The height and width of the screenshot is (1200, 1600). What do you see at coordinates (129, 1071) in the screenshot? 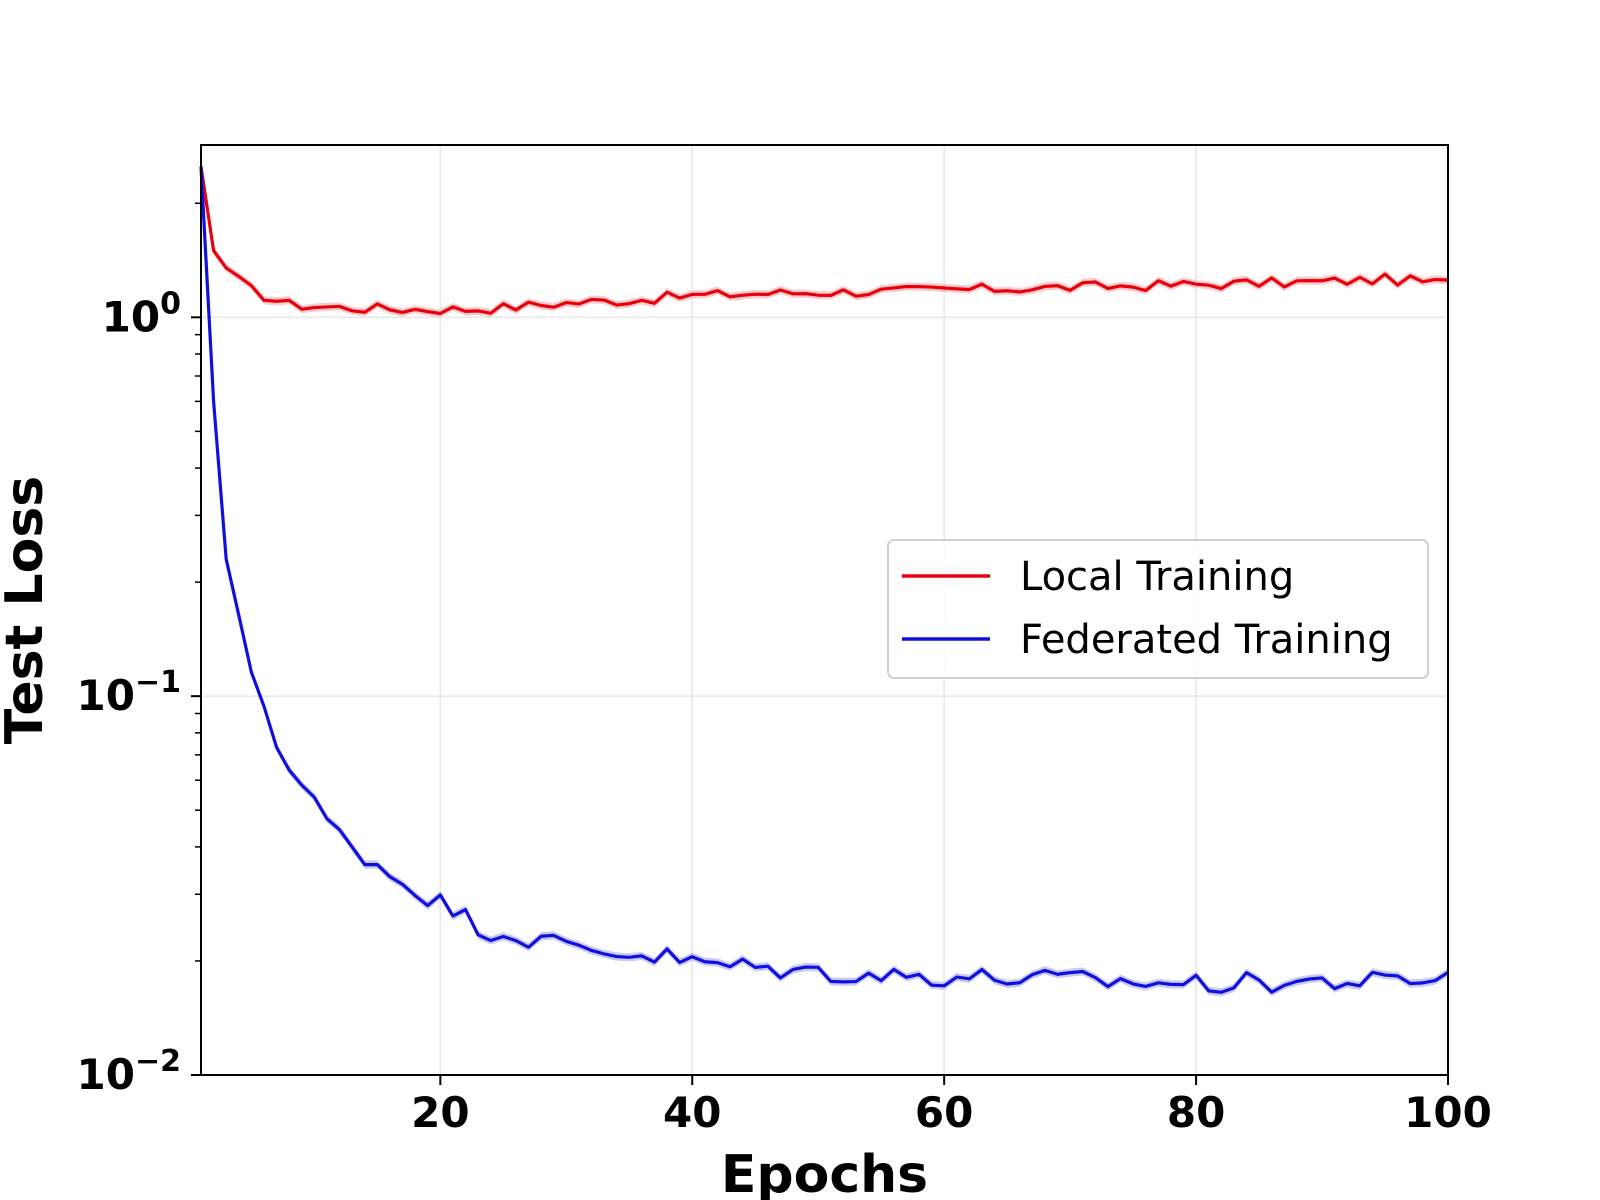
I see `y-tick-label: 10⁻²` at bounding box center [129, 1071].